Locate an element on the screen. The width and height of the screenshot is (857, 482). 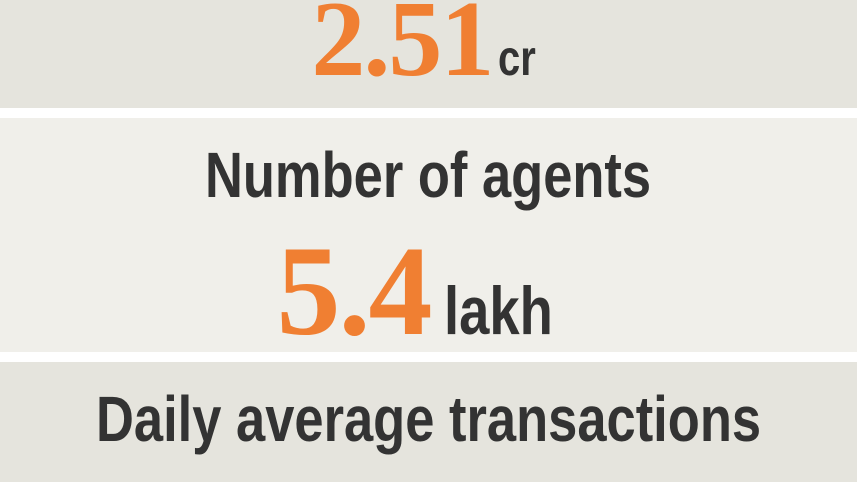
stat-unit: cr is located at coordinates (517, 58).